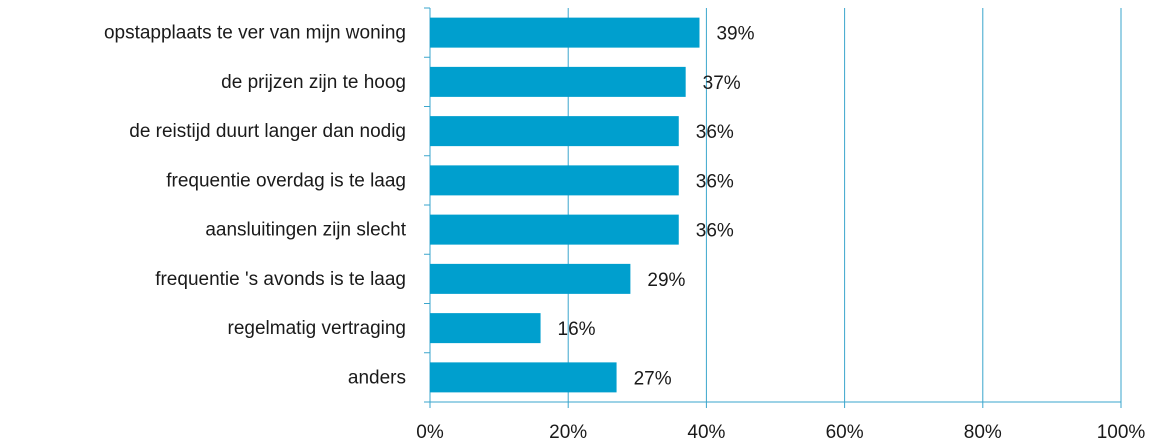  What do you see at coordinates (255, 33) in the screenshot?
I see `y-tick-label: opstapplaats te ver van mijn woning` at bounding box center [255, 33].